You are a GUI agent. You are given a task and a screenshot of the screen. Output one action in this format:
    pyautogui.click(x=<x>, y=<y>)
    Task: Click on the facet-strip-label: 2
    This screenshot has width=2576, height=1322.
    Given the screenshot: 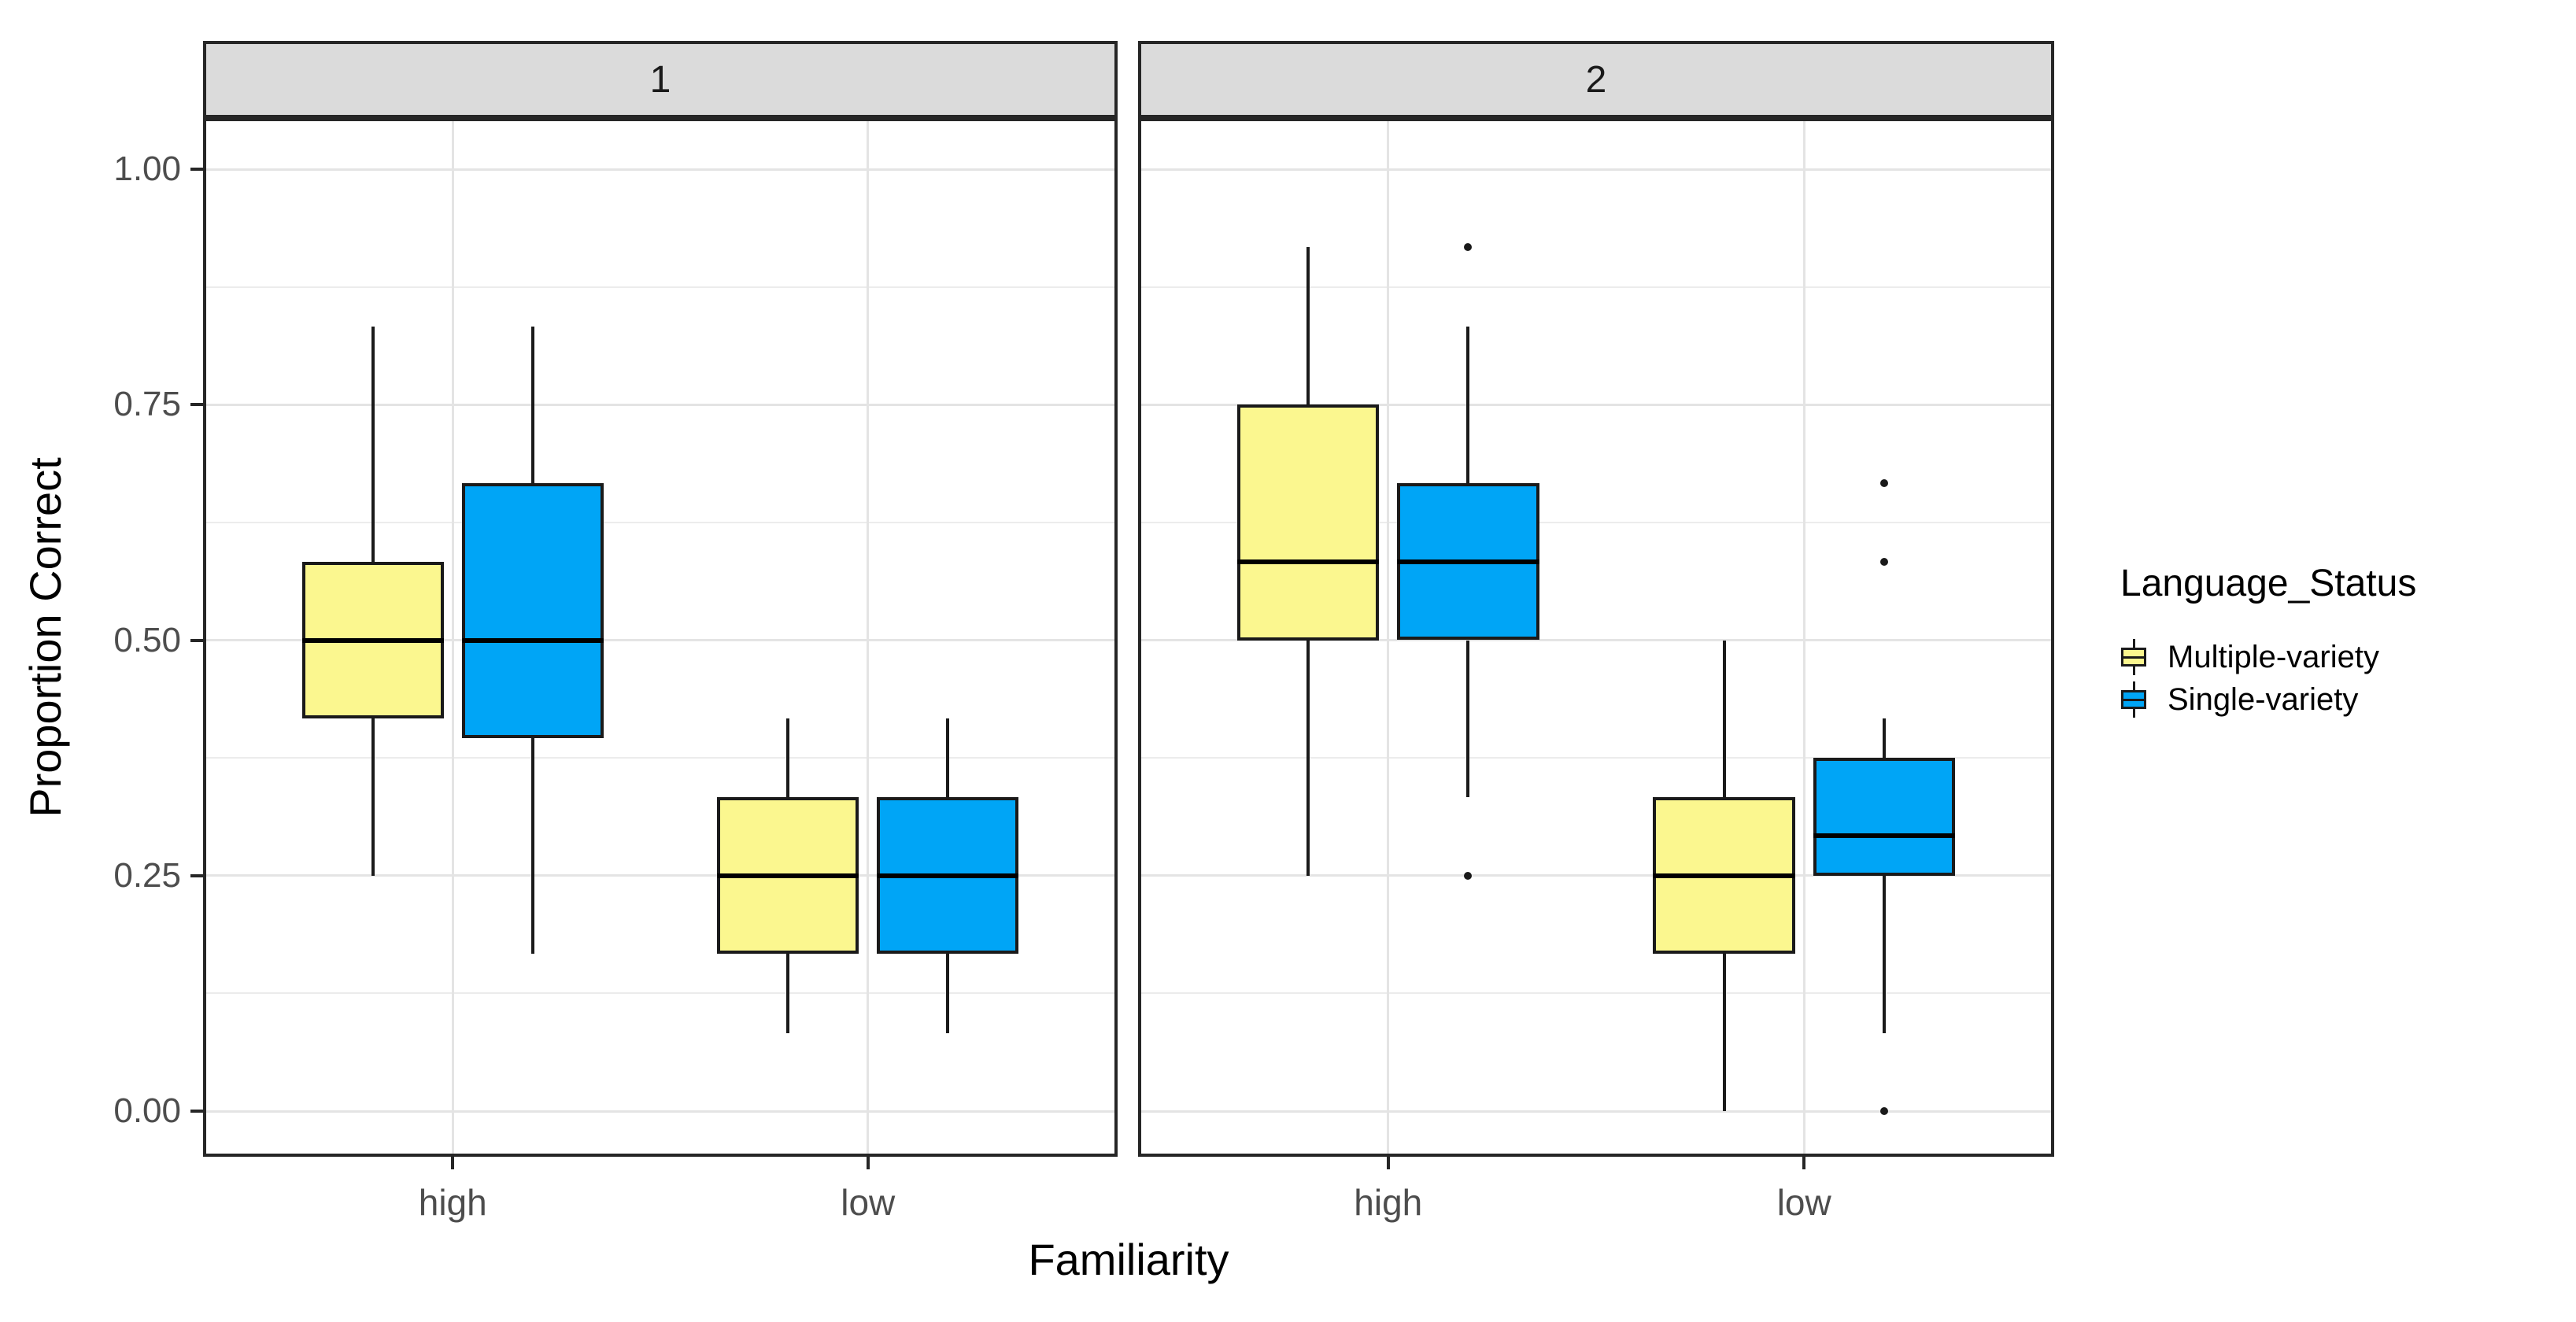 What is the action you would take?
    pyautogui.click(x=1596, y=79)
    